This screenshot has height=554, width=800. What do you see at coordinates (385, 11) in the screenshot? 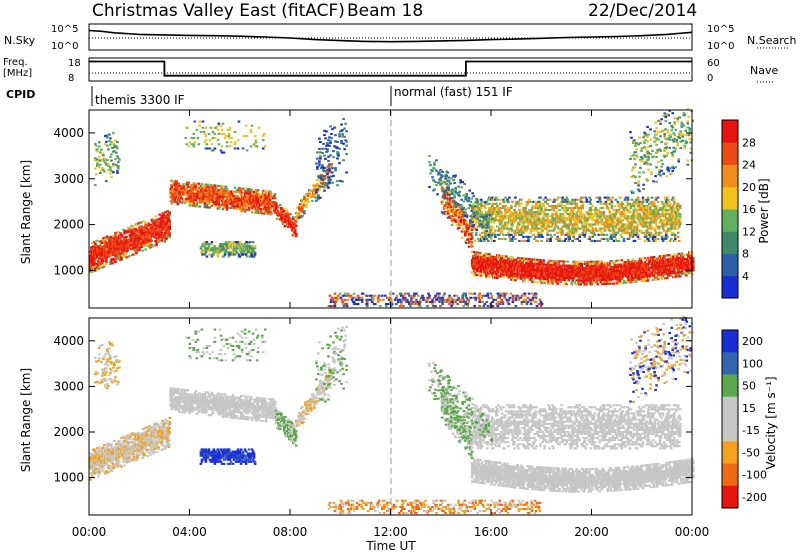
I see `beam-label: Beam 18` at bounding box center [385, 11].